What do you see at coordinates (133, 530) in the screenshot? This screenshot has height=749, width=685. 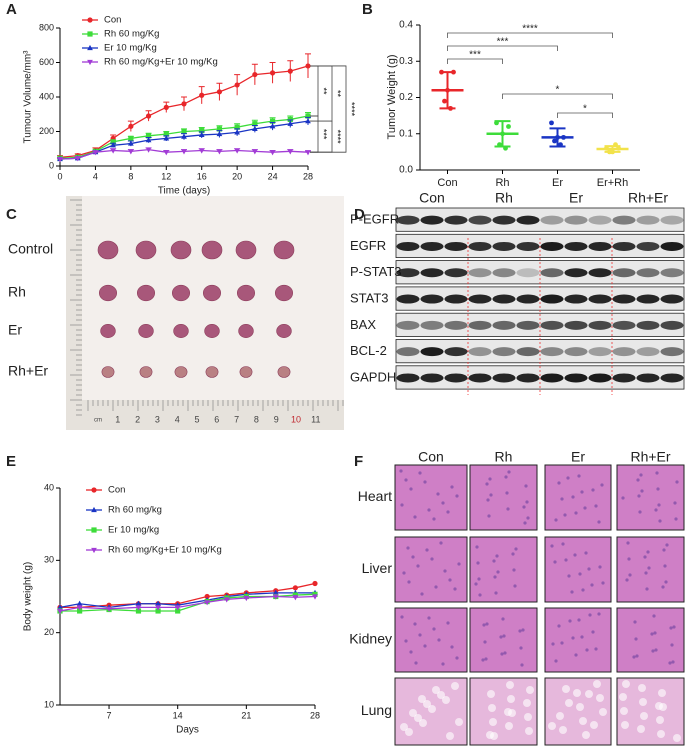 I see `legend-label: Er 10 mg/kg` at bounding box center [133, 530].